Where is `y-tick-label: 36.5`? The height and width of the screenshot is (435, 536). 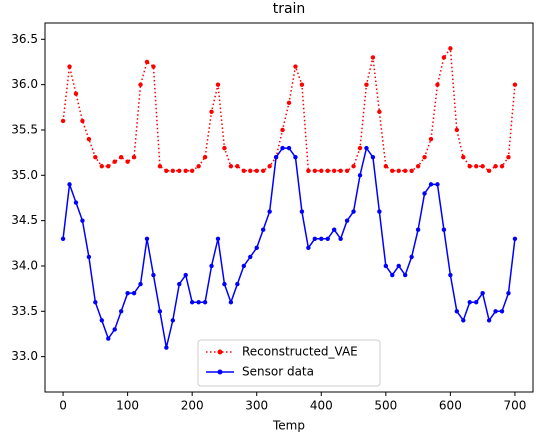
y-tick-label: 36.5 is located at coordinates (24, 39).